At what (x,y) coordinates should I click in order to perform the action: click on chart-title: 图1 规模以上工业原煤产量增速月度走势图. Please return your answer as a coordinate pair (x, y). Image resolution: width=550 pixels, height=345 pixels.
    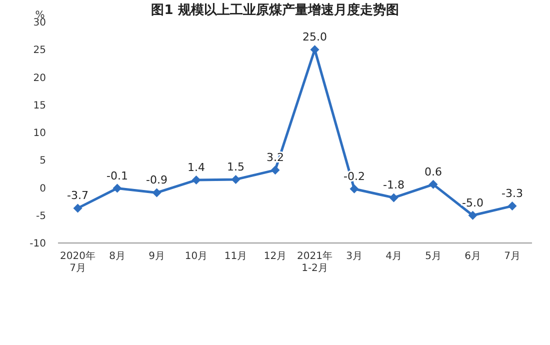
    Looking at the image, I should click on (275, 10).